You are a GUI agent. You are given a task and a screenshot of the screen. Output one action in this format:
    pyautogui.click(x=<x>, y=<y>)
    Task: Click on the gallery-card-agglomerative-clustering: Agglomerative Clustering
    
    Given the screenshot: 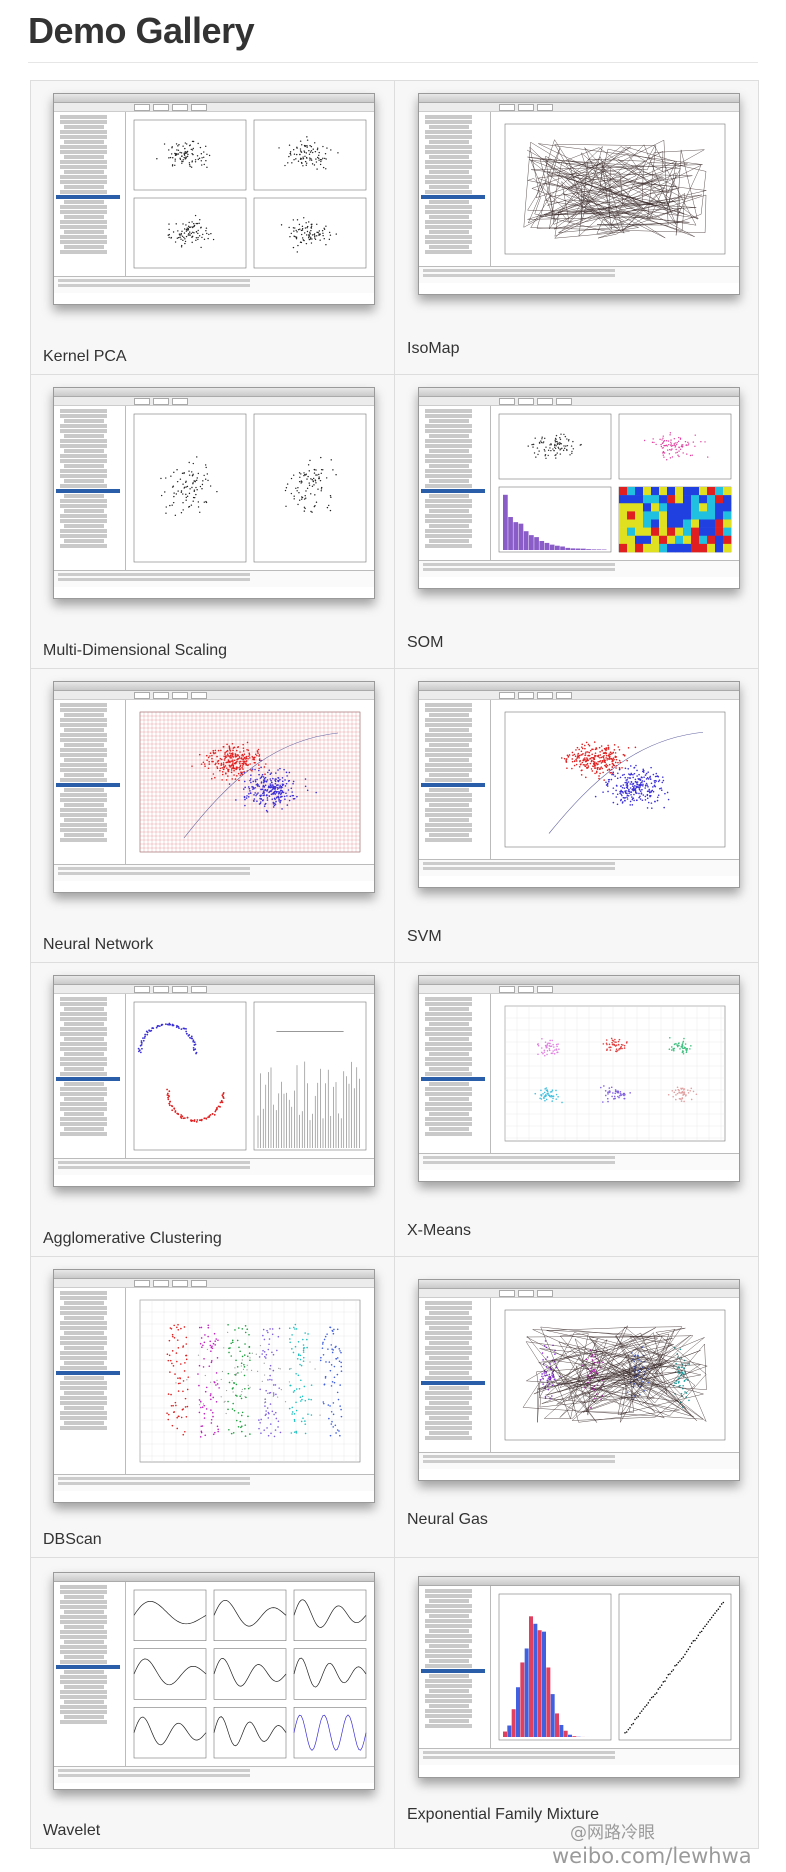 What is the action you would take?
    pyautogui.click(x=212, y=1109)
    